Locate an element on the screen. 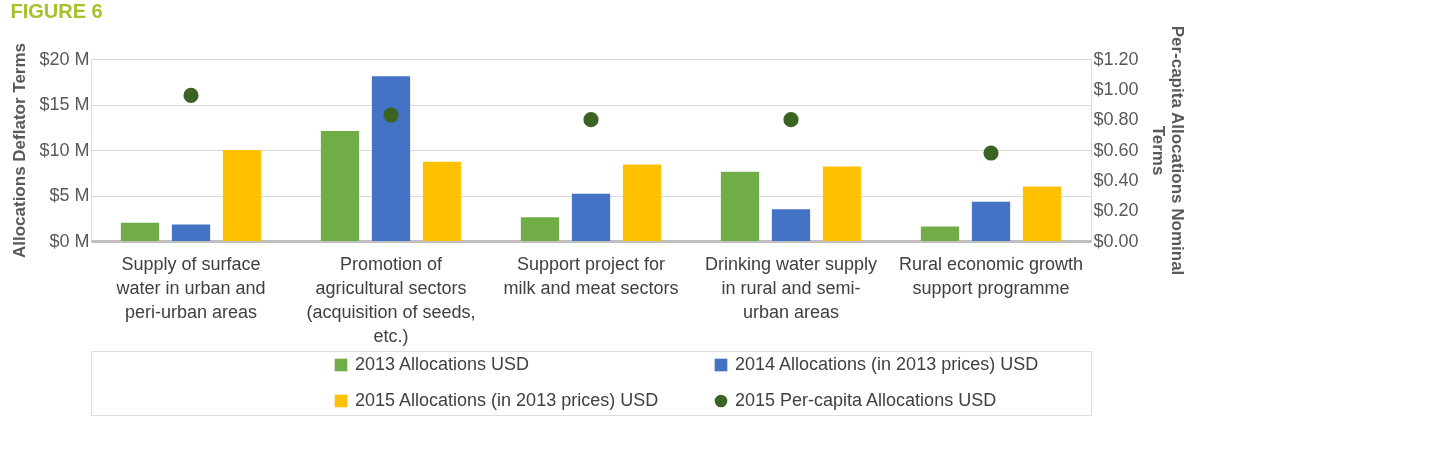 This screenshot has width=1438, height=468. y-tick-label: $15 M is located at coordinates (64, 104).